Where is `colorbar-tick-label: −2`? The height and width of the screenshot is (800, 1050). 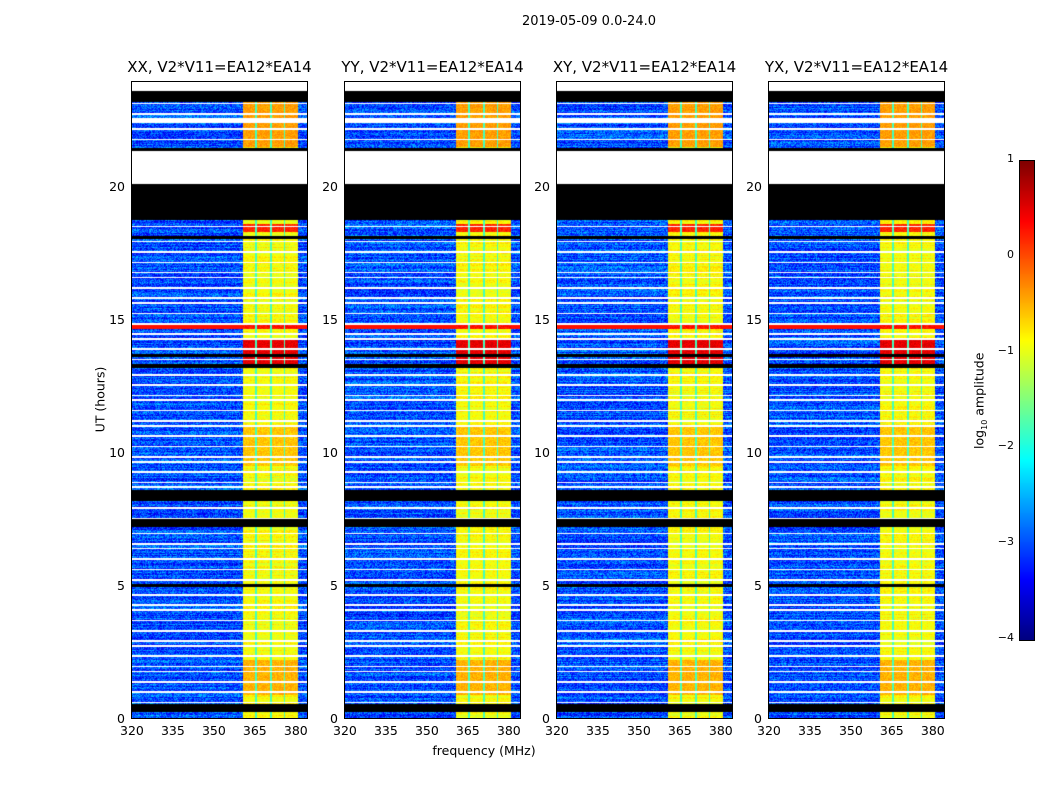 colorbar-tick-label: −2 is located at coordinates (1005, 446).